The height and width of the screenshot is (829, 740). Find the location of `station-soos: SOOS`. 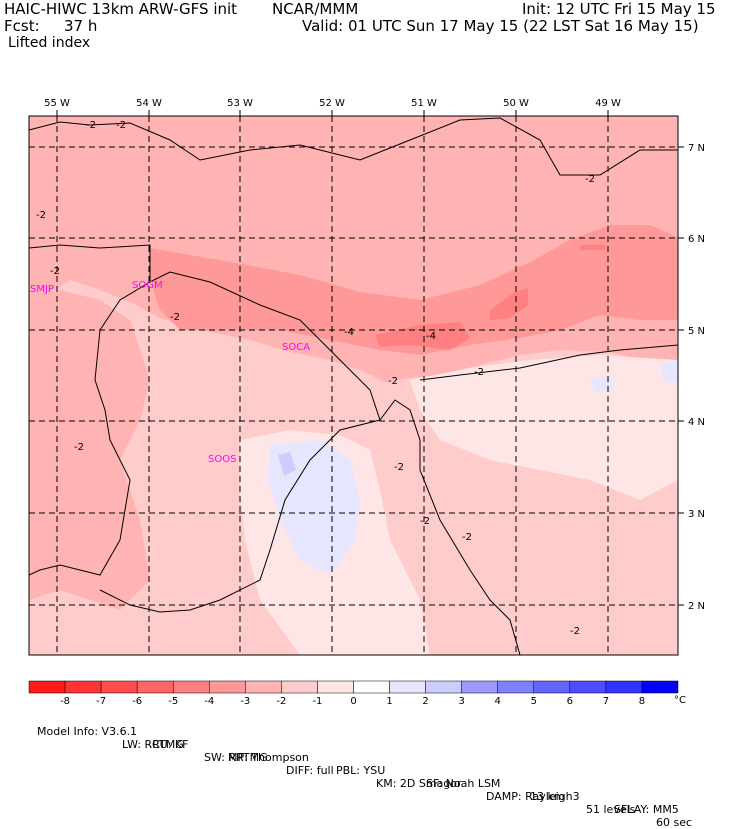

station-soos: SOOS is located at coordinates (222, 459).